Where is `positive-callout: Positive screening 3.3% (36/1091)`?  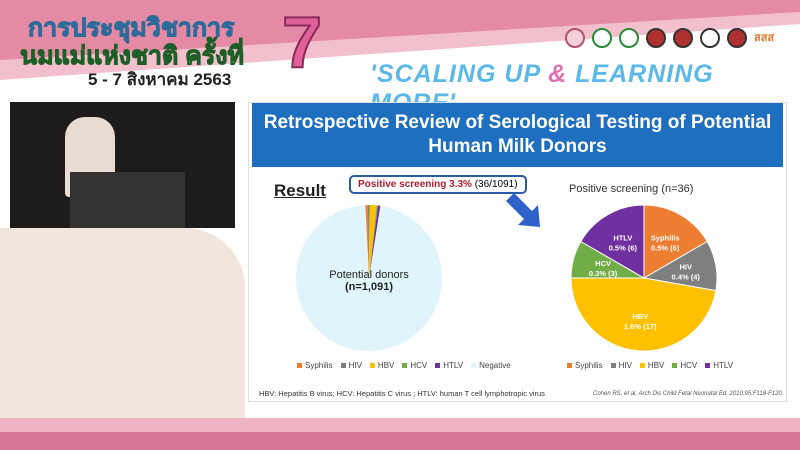
positive-callout: Positive screening 3.3% (36/1091) is located at coordinates (438, 184).